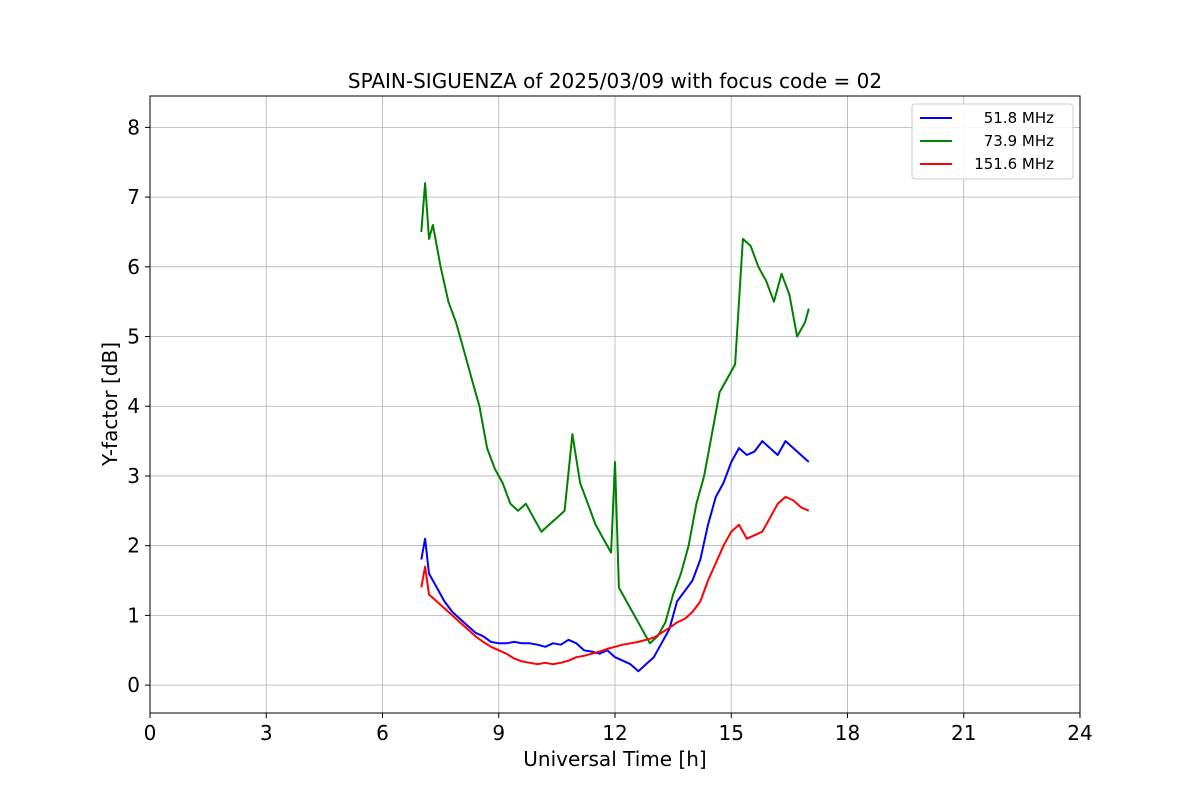 This screenshot has width=1200, height=800. I want to click on y-tick-label: 7, so click(133, 197).